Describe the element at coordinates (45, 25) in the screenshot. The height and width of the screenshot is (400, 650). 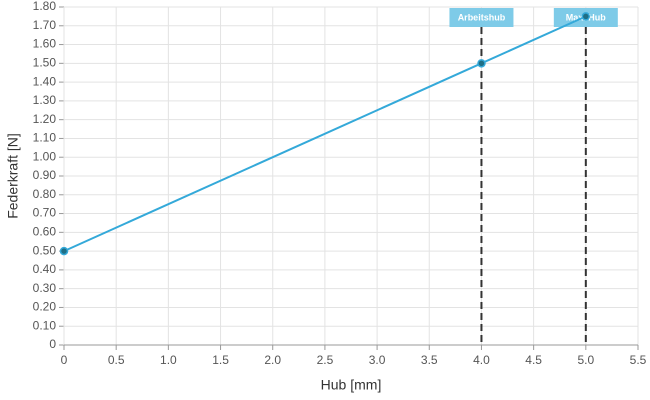
I see `y-tick-label: 1.70` at that location.